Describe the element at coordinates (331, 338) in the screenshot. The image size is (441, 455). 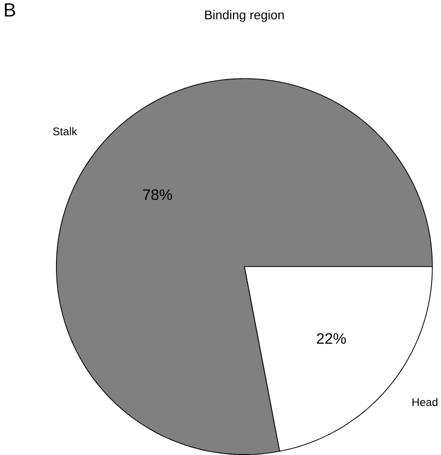
I see `data-label: 22%` at that location.